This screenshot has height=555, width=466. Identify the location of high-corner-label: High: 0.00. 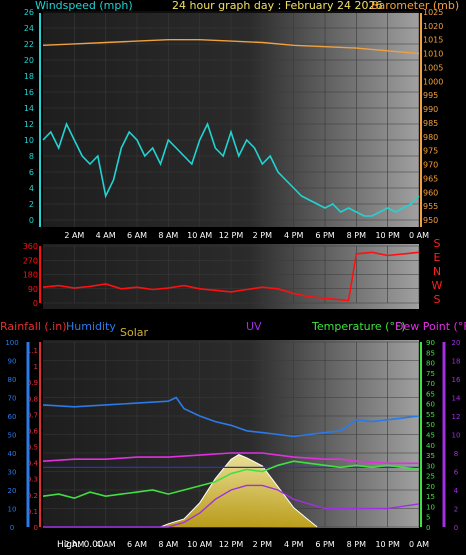
(80, 545).